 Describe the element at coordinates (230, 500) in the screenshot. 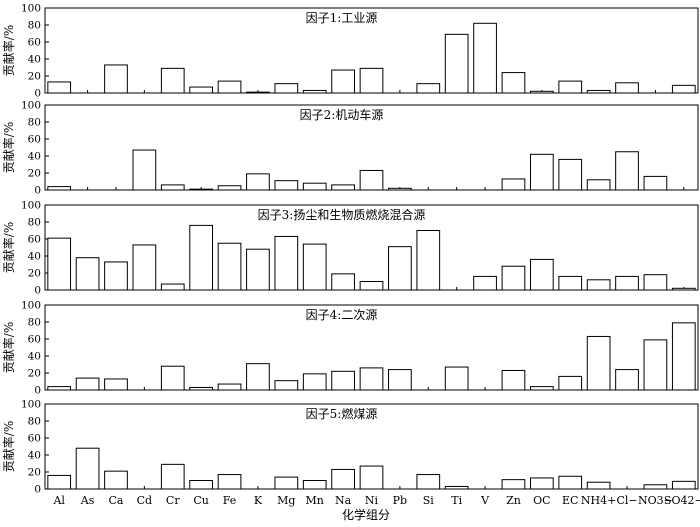

I see `x-tick-label: Fe` at that location.